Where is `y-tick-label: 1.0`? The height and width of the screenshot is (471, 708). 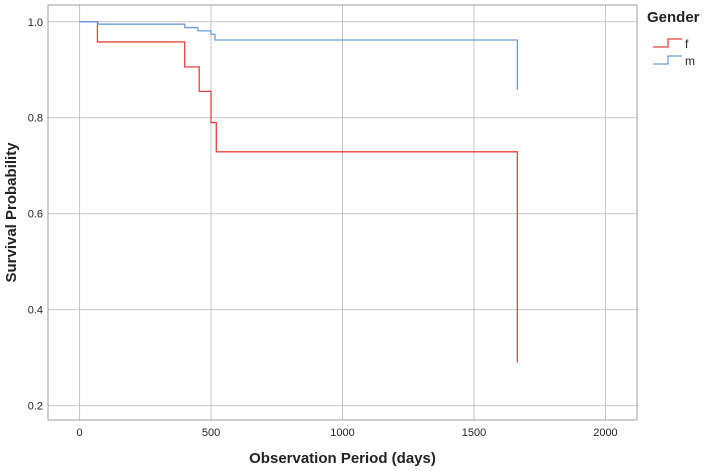 y-tick-label: 1.0 is located at coordinates (35, 23).